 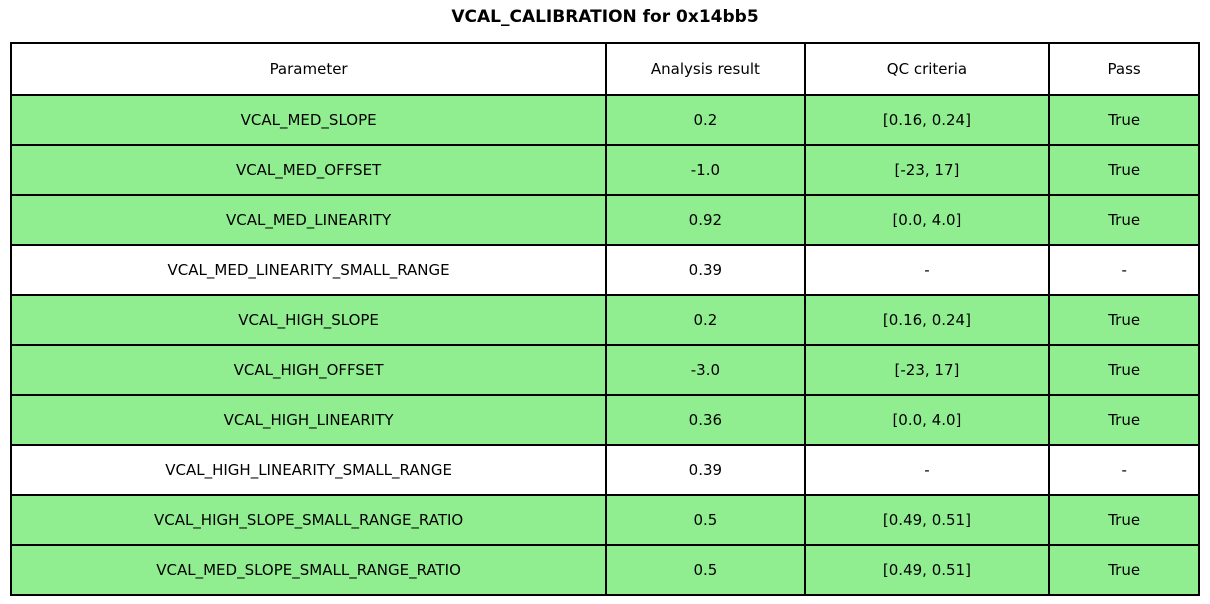 I want to click on cell-parameter: VCAL_HIGH_LINEARITY, so click(x=308, y=420).